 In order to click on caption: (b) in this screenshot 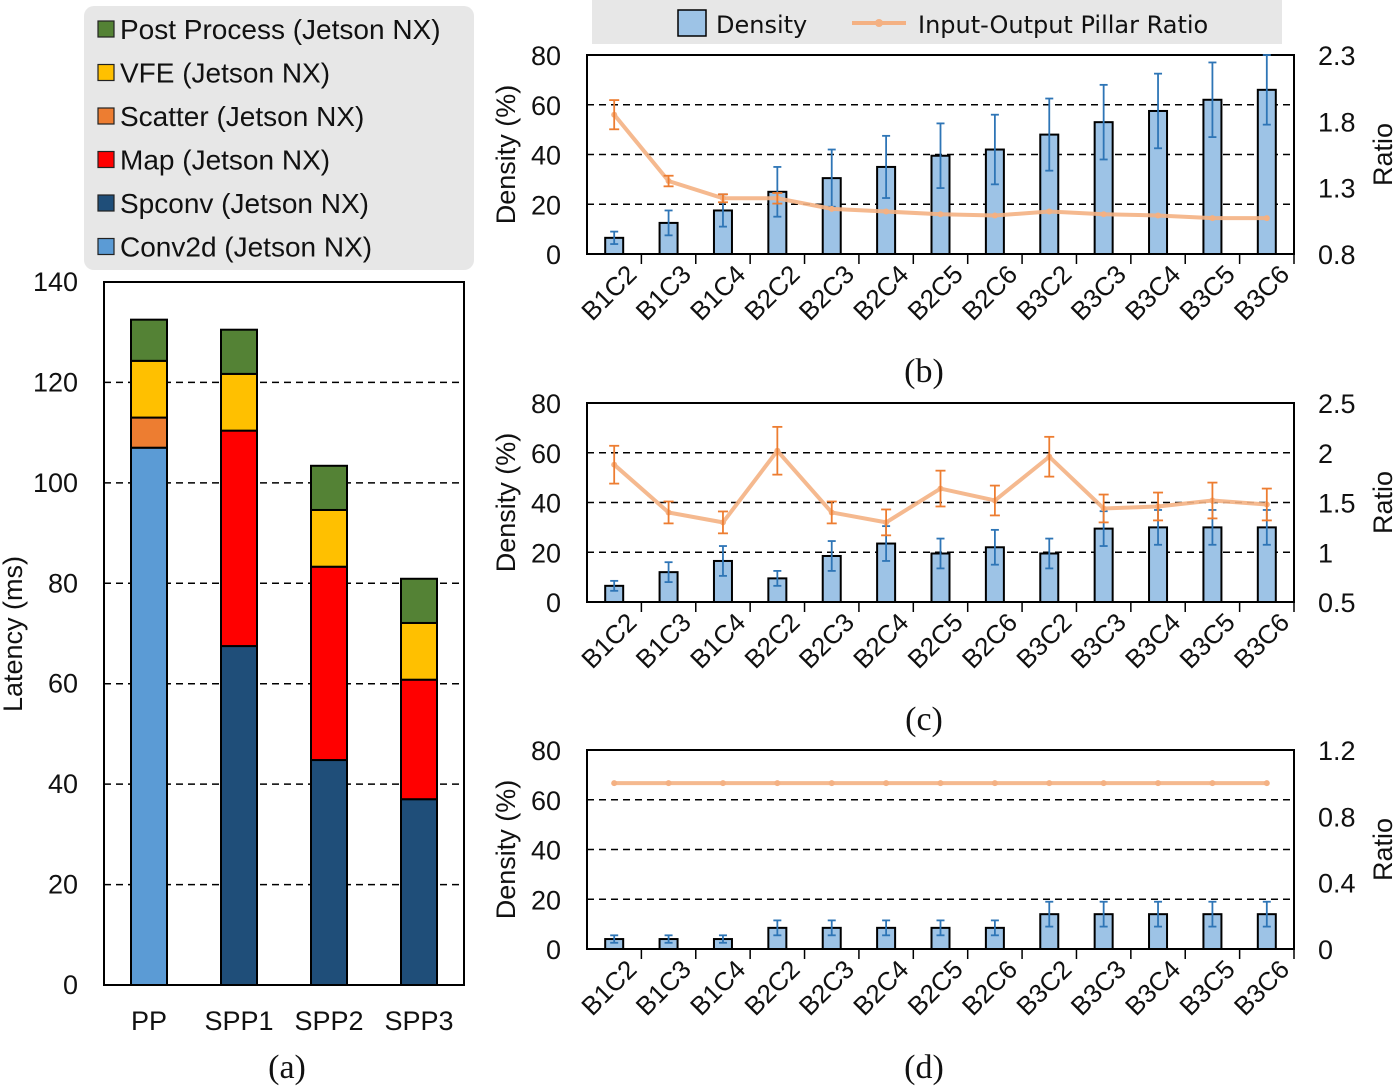, I will do `click(924, 371)`.